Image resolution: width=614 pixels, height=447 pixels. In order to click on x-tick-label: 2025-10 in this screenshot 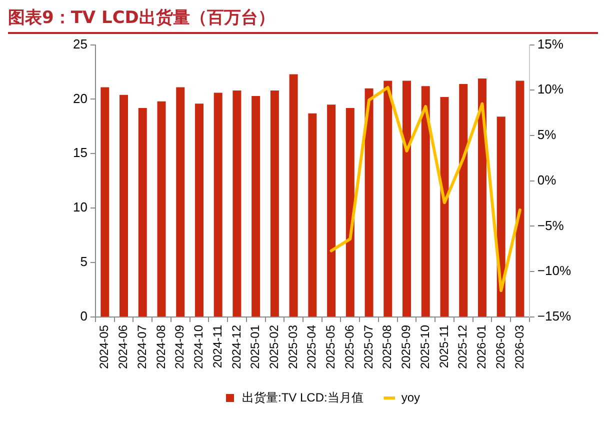, I will do `click(425, 347)`.